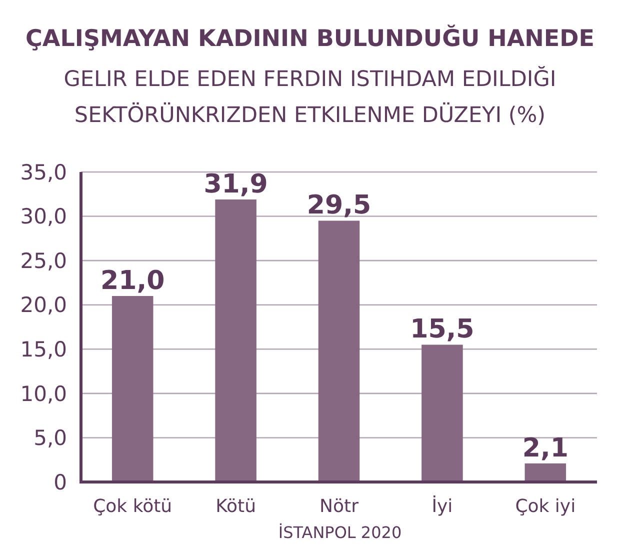 This screenshot has width=620, height=559. I want to click on y-tick-label: 30,0, so click(43, 216).